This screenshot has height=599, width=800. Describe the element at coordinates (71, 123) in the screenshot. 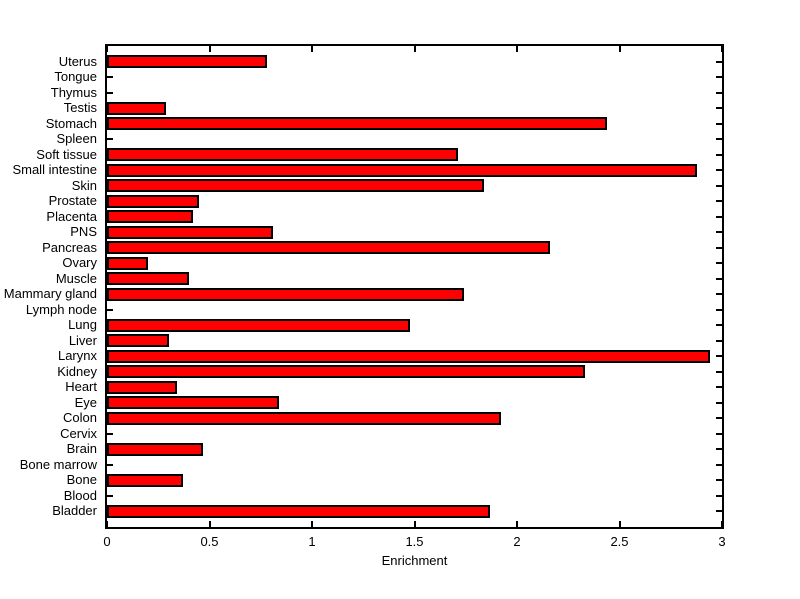

I see `y-tick-label-stomach: Stomach` at that location.